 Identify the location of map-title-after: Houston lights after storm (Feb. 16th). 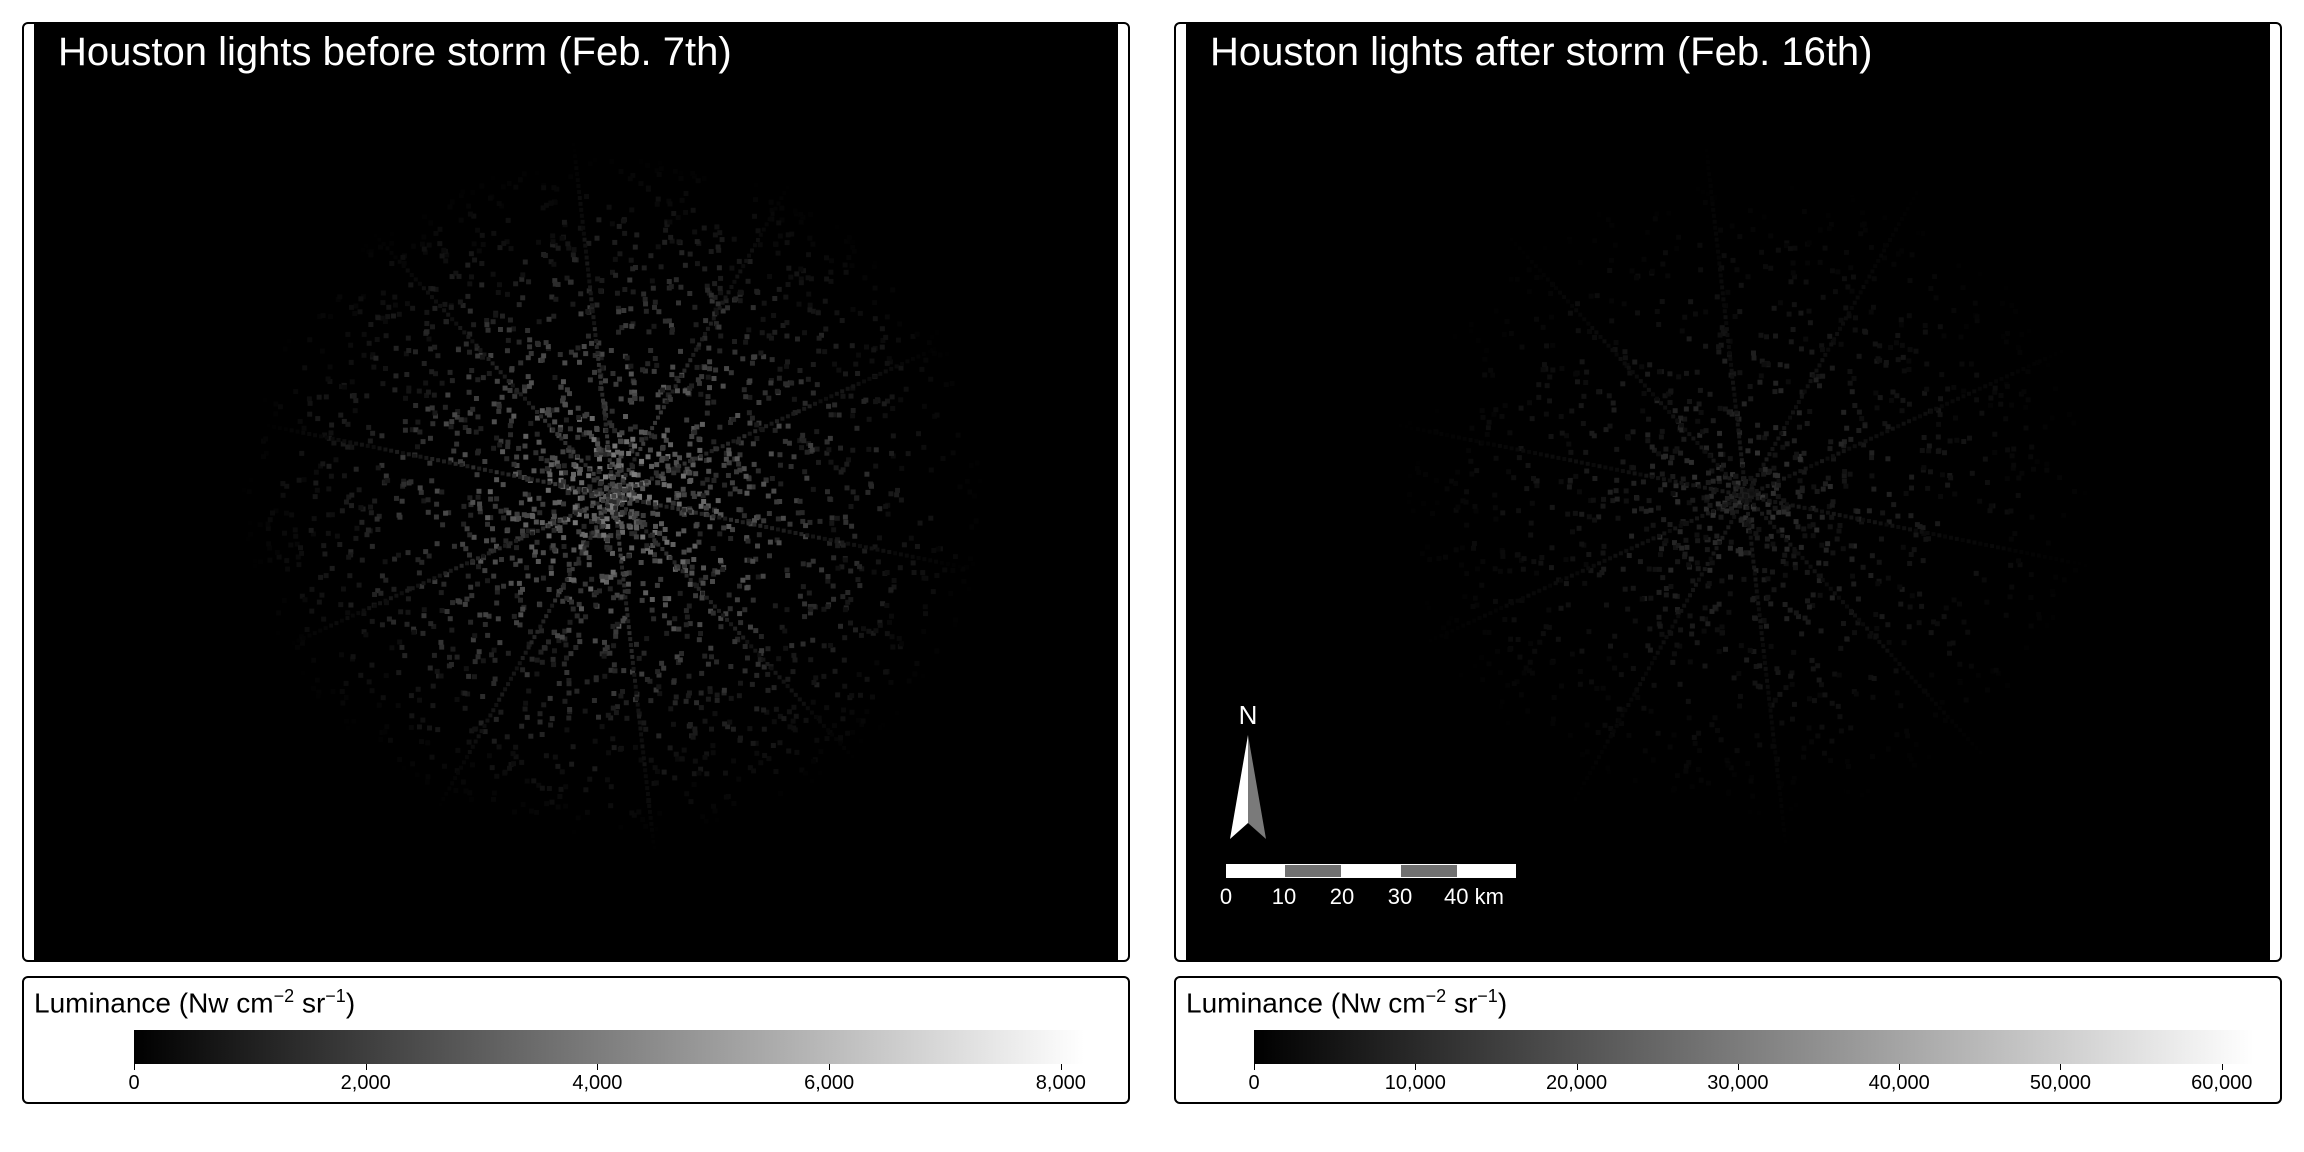
(1541, 52).